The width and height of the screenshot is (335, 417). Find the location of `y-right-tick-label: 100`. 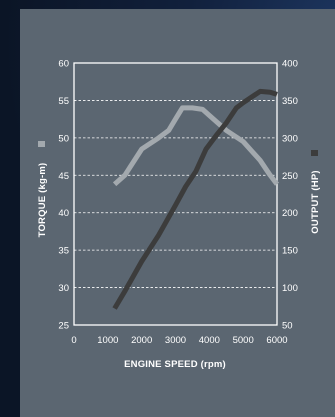

y-right-tick-label: 100 is located at coordinates (290, 288).